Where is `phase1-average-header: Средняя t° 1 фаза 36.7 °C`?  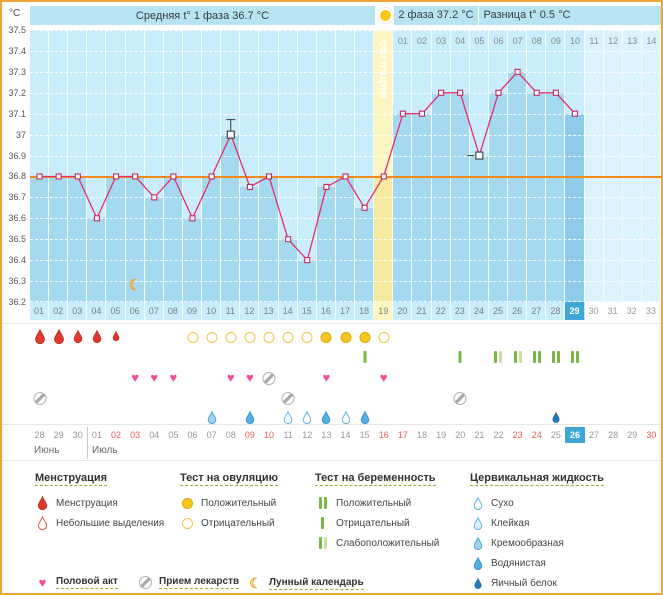 phase1-average-header: Средняя t° 1 фаза 36.7 °C is located at coordinates (202, 15).